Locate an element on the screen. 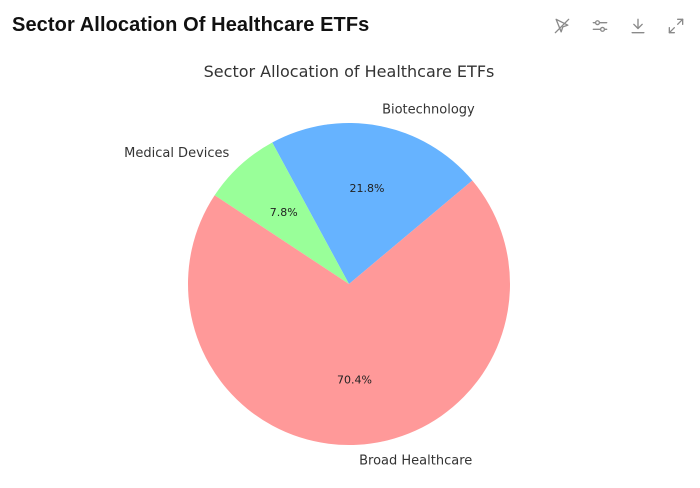 The image size is (700, 488). slice-percent-biotechnology: 21.8% is located at coordinates (367, 188).